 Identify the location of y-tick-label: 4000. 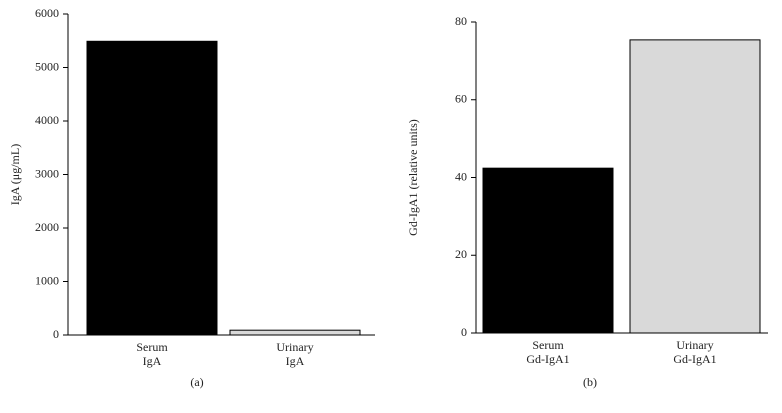
(47, 120).